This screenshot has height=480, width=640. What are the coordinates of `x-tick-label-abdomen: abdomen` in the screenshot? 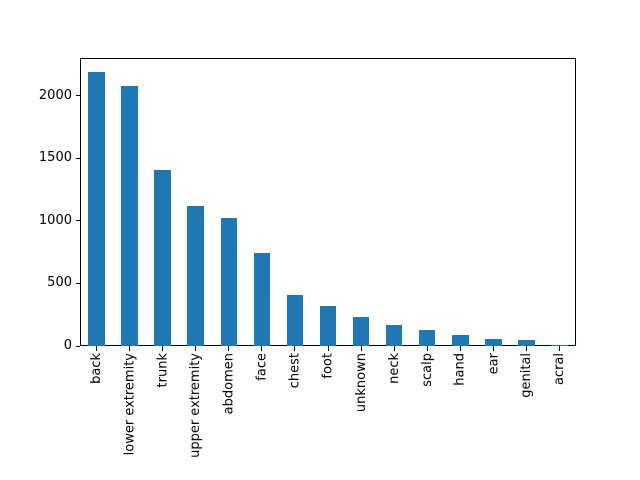 It's located at (229, 384).